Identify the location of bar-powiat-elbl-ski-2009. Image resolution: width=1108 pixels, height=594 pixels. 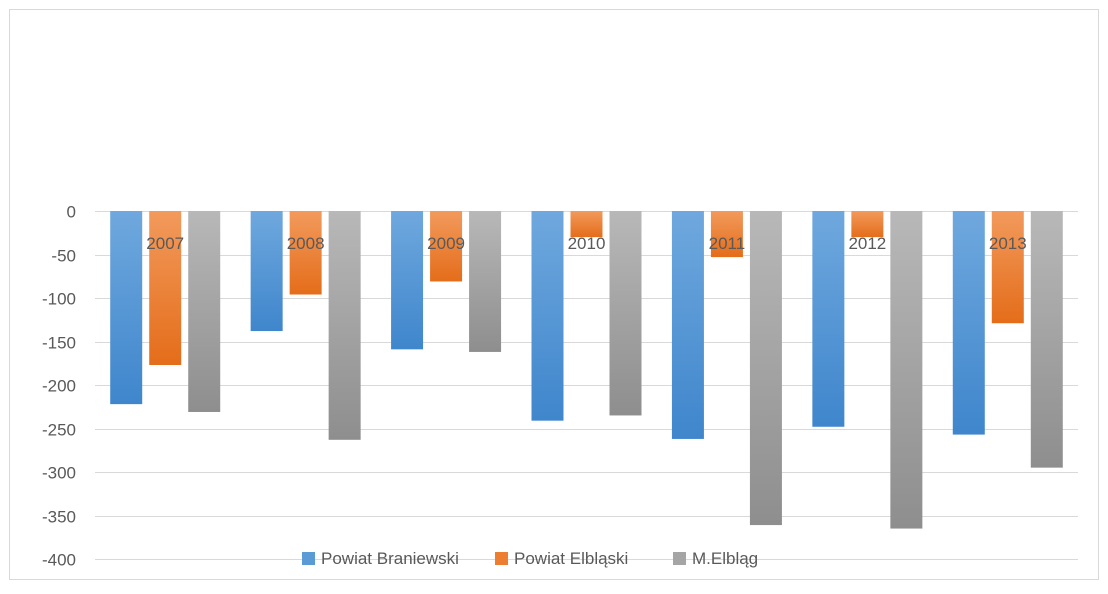
(446, 246).